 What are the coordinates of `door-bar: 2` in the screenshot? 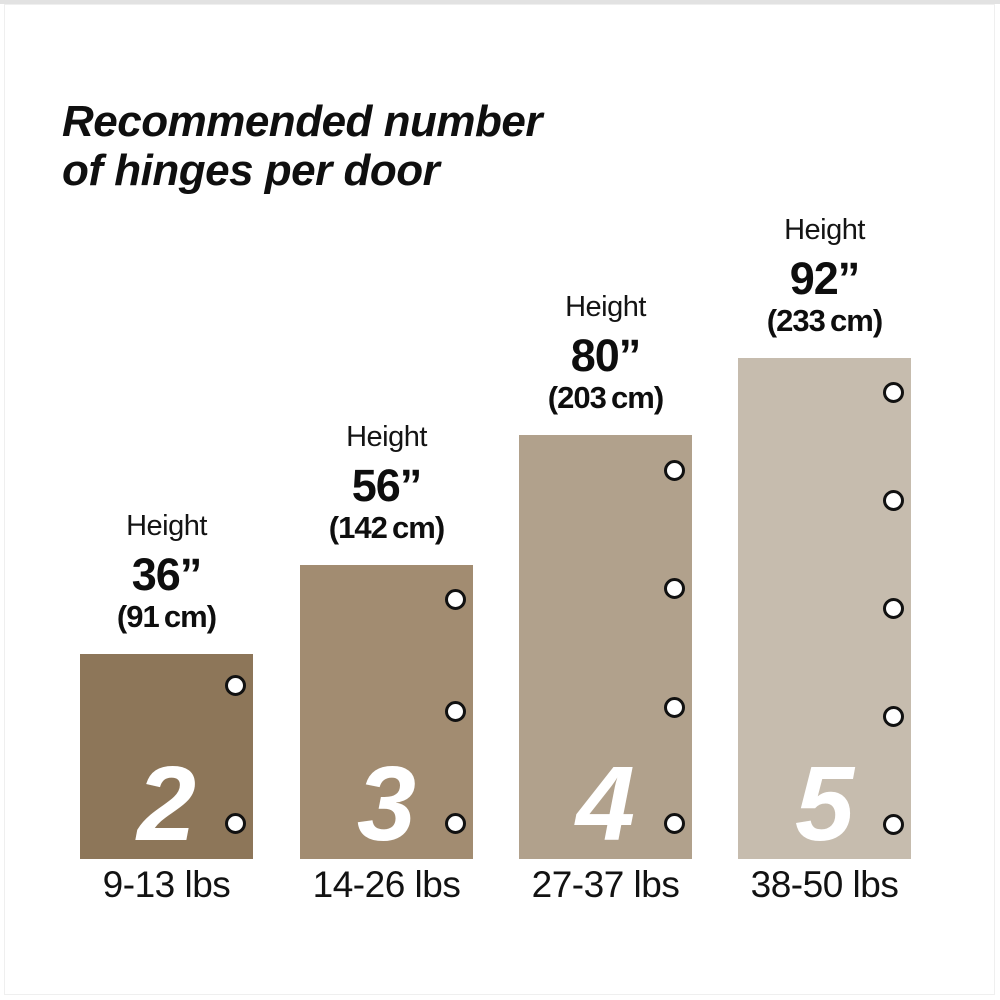 It's located at (166, 756).